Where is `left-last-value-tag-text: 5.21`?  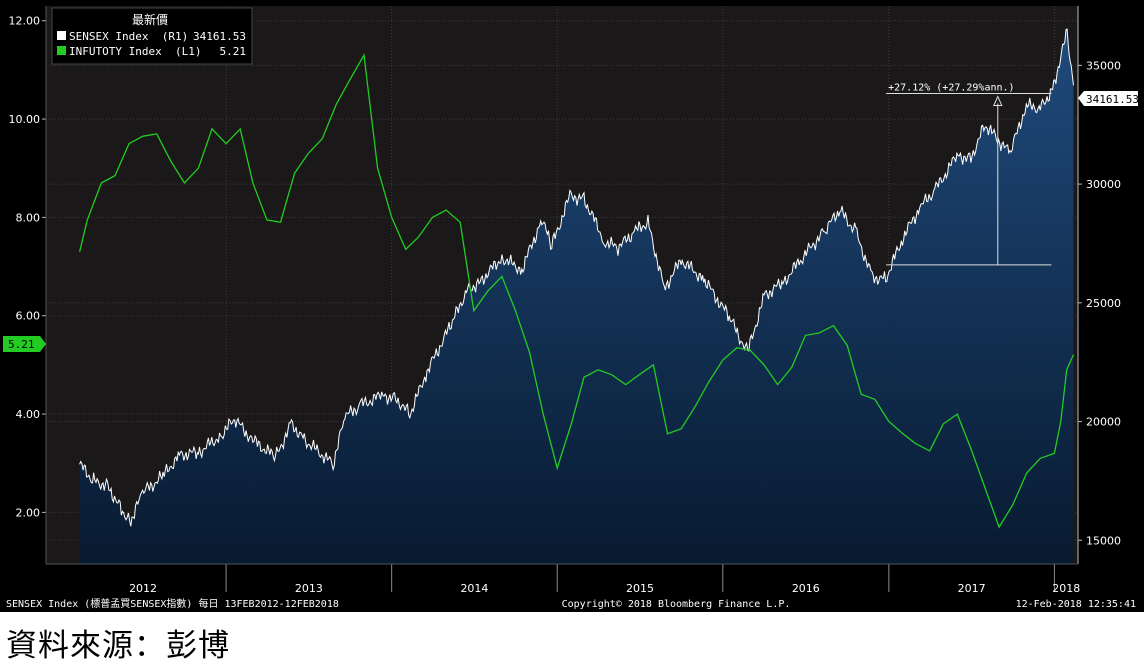
left-last-value-tag-text: 5.21 is located at coordinates (21, 344).